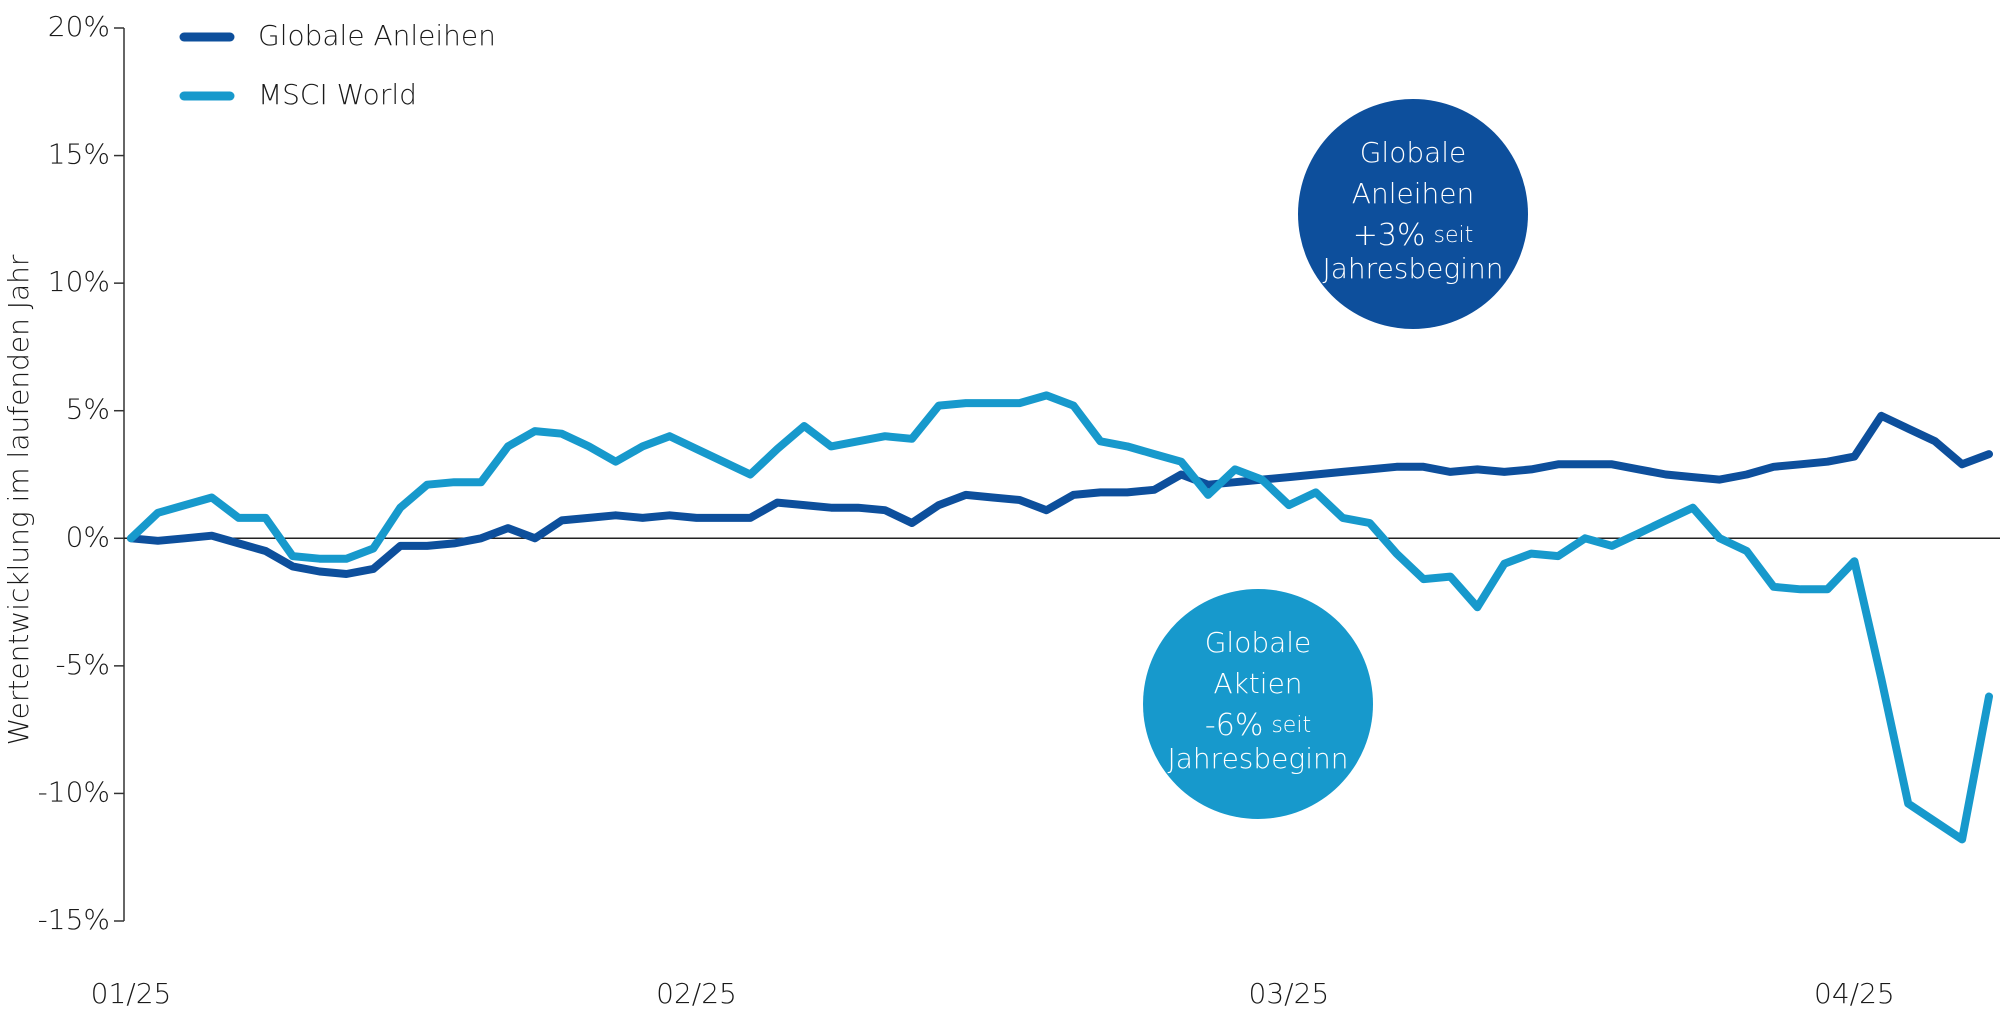 This screenshot has height=1024, width=2000. Describe the element at coordinates (1854, 993) in the screenshot. I see `x-tick-label: 04/25` at that location.